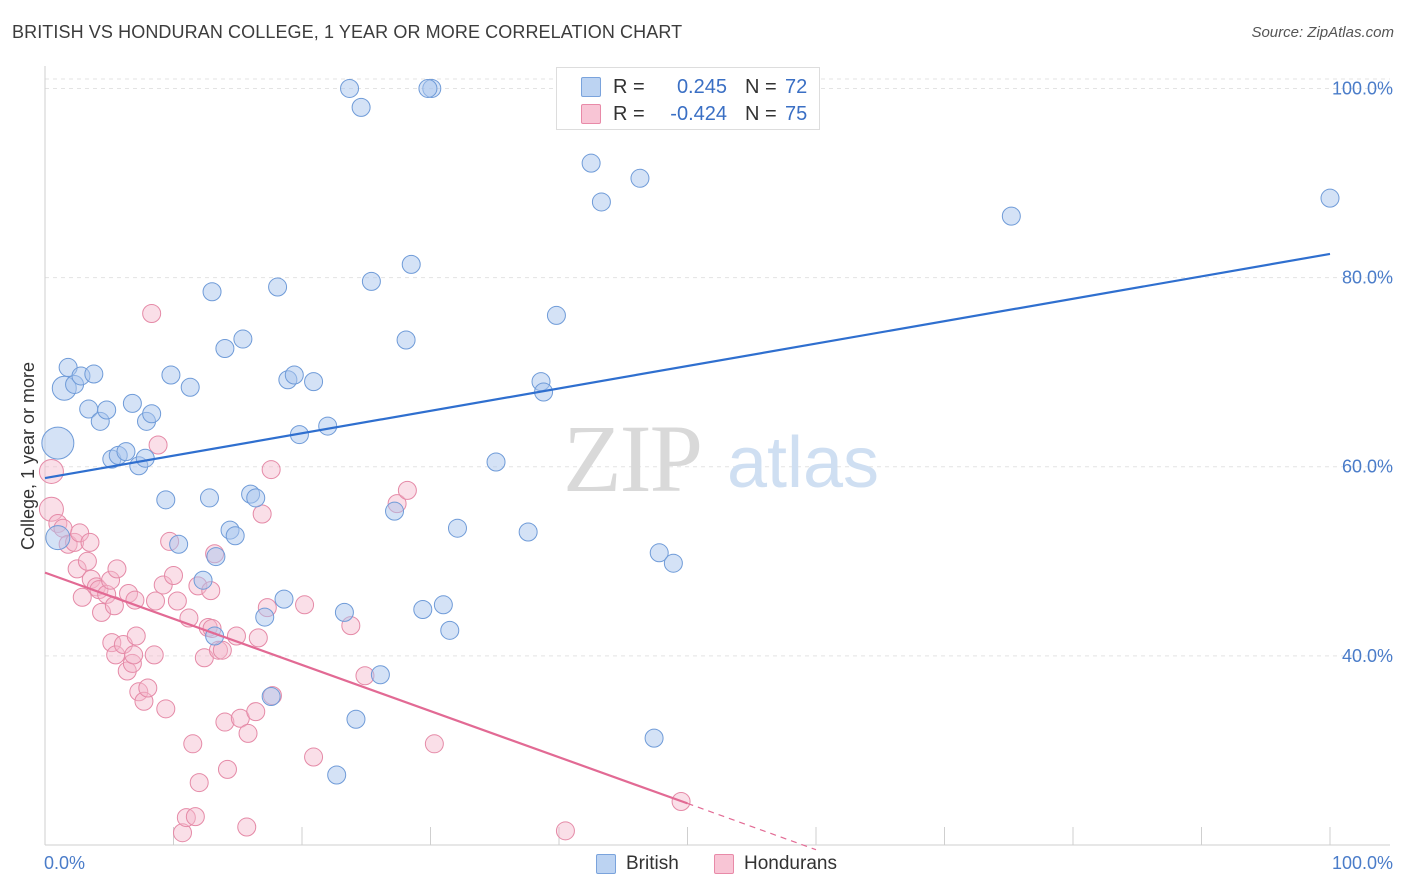 This screenshot has width=1406, height=892. Describe the element at coordinates (1362, 88) in the screenshot. I see `y-tick-label: 100.0%` at that location.